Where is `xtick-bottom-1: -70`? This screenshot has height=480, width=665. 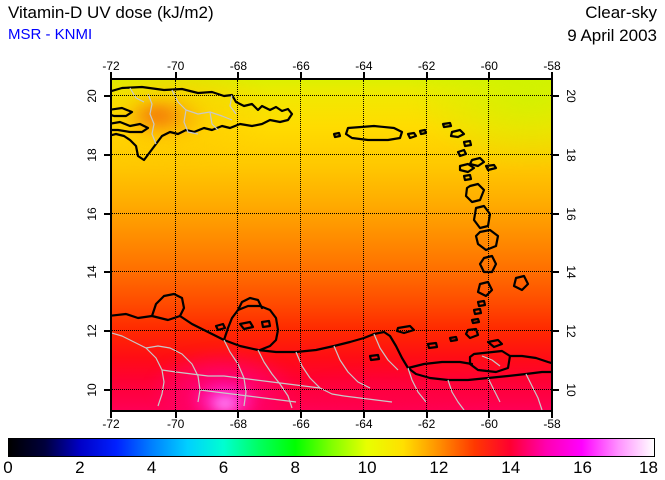 xtick-bottom-1: -70 is located at coordinates (176, 424).